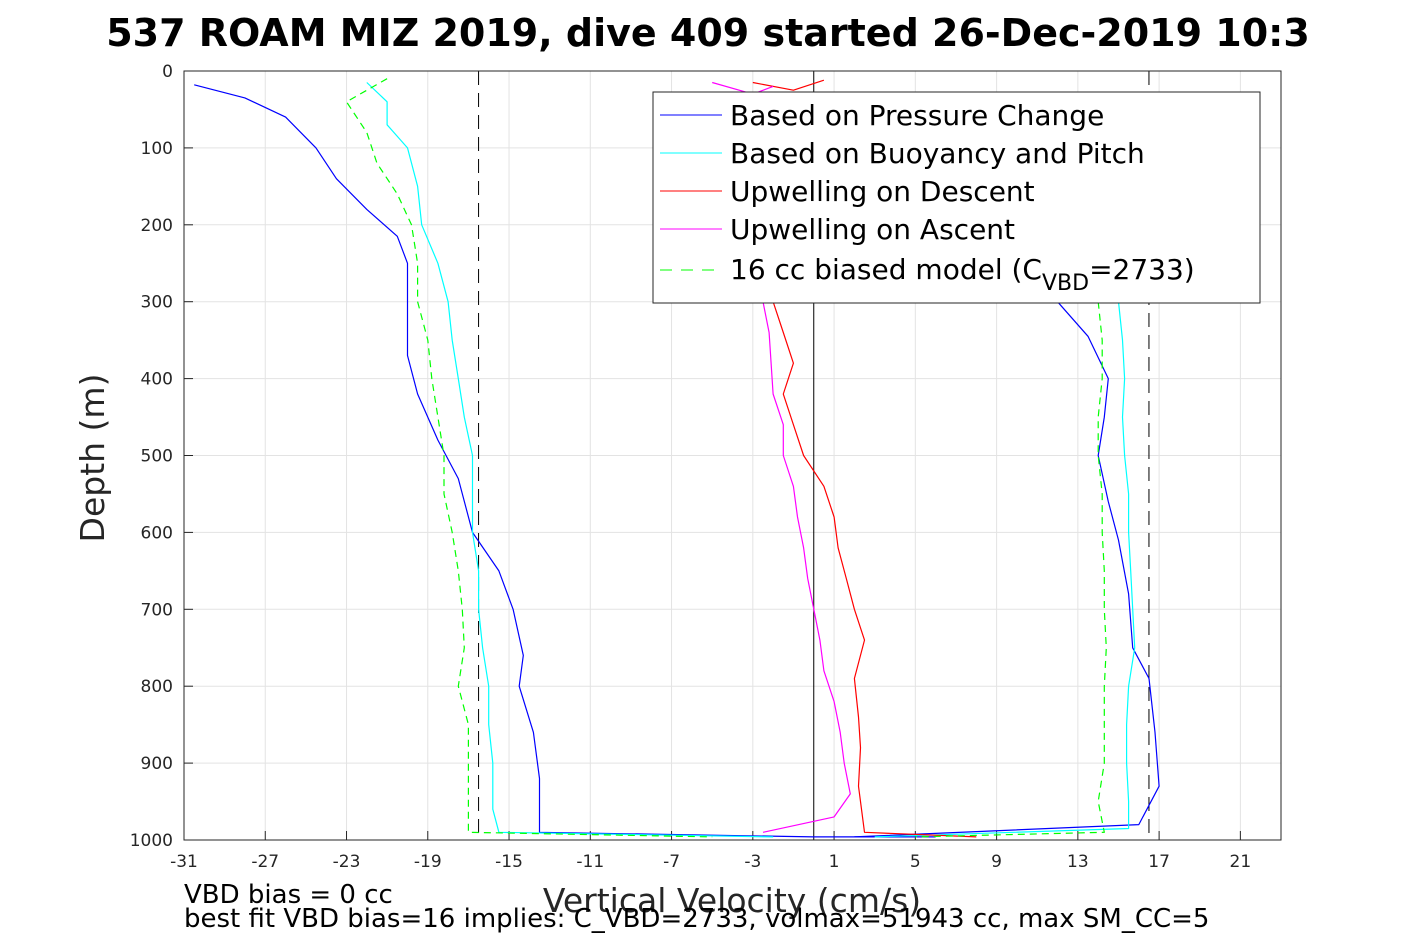  I want to click on legend-box, so click(956, 197).